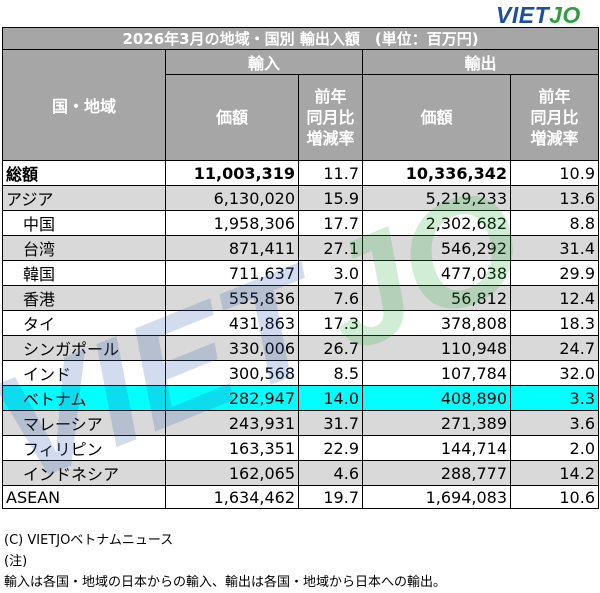 This screenshot has width=600, height=593. I want to click on import-value: 431,863, so click(232, 323).